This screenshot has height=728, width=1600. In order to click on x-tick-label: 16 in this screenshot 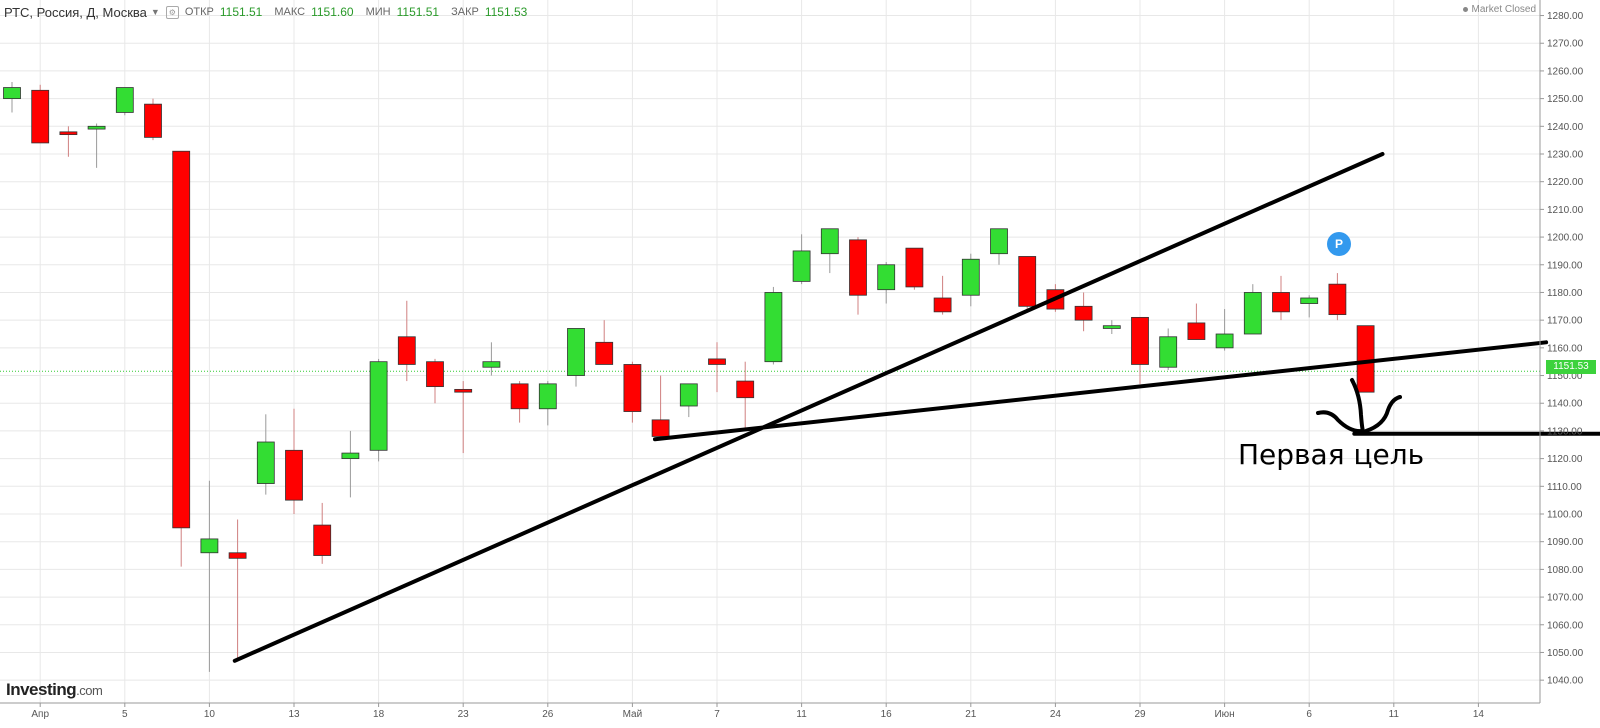, I will do `click(887, 714)`.